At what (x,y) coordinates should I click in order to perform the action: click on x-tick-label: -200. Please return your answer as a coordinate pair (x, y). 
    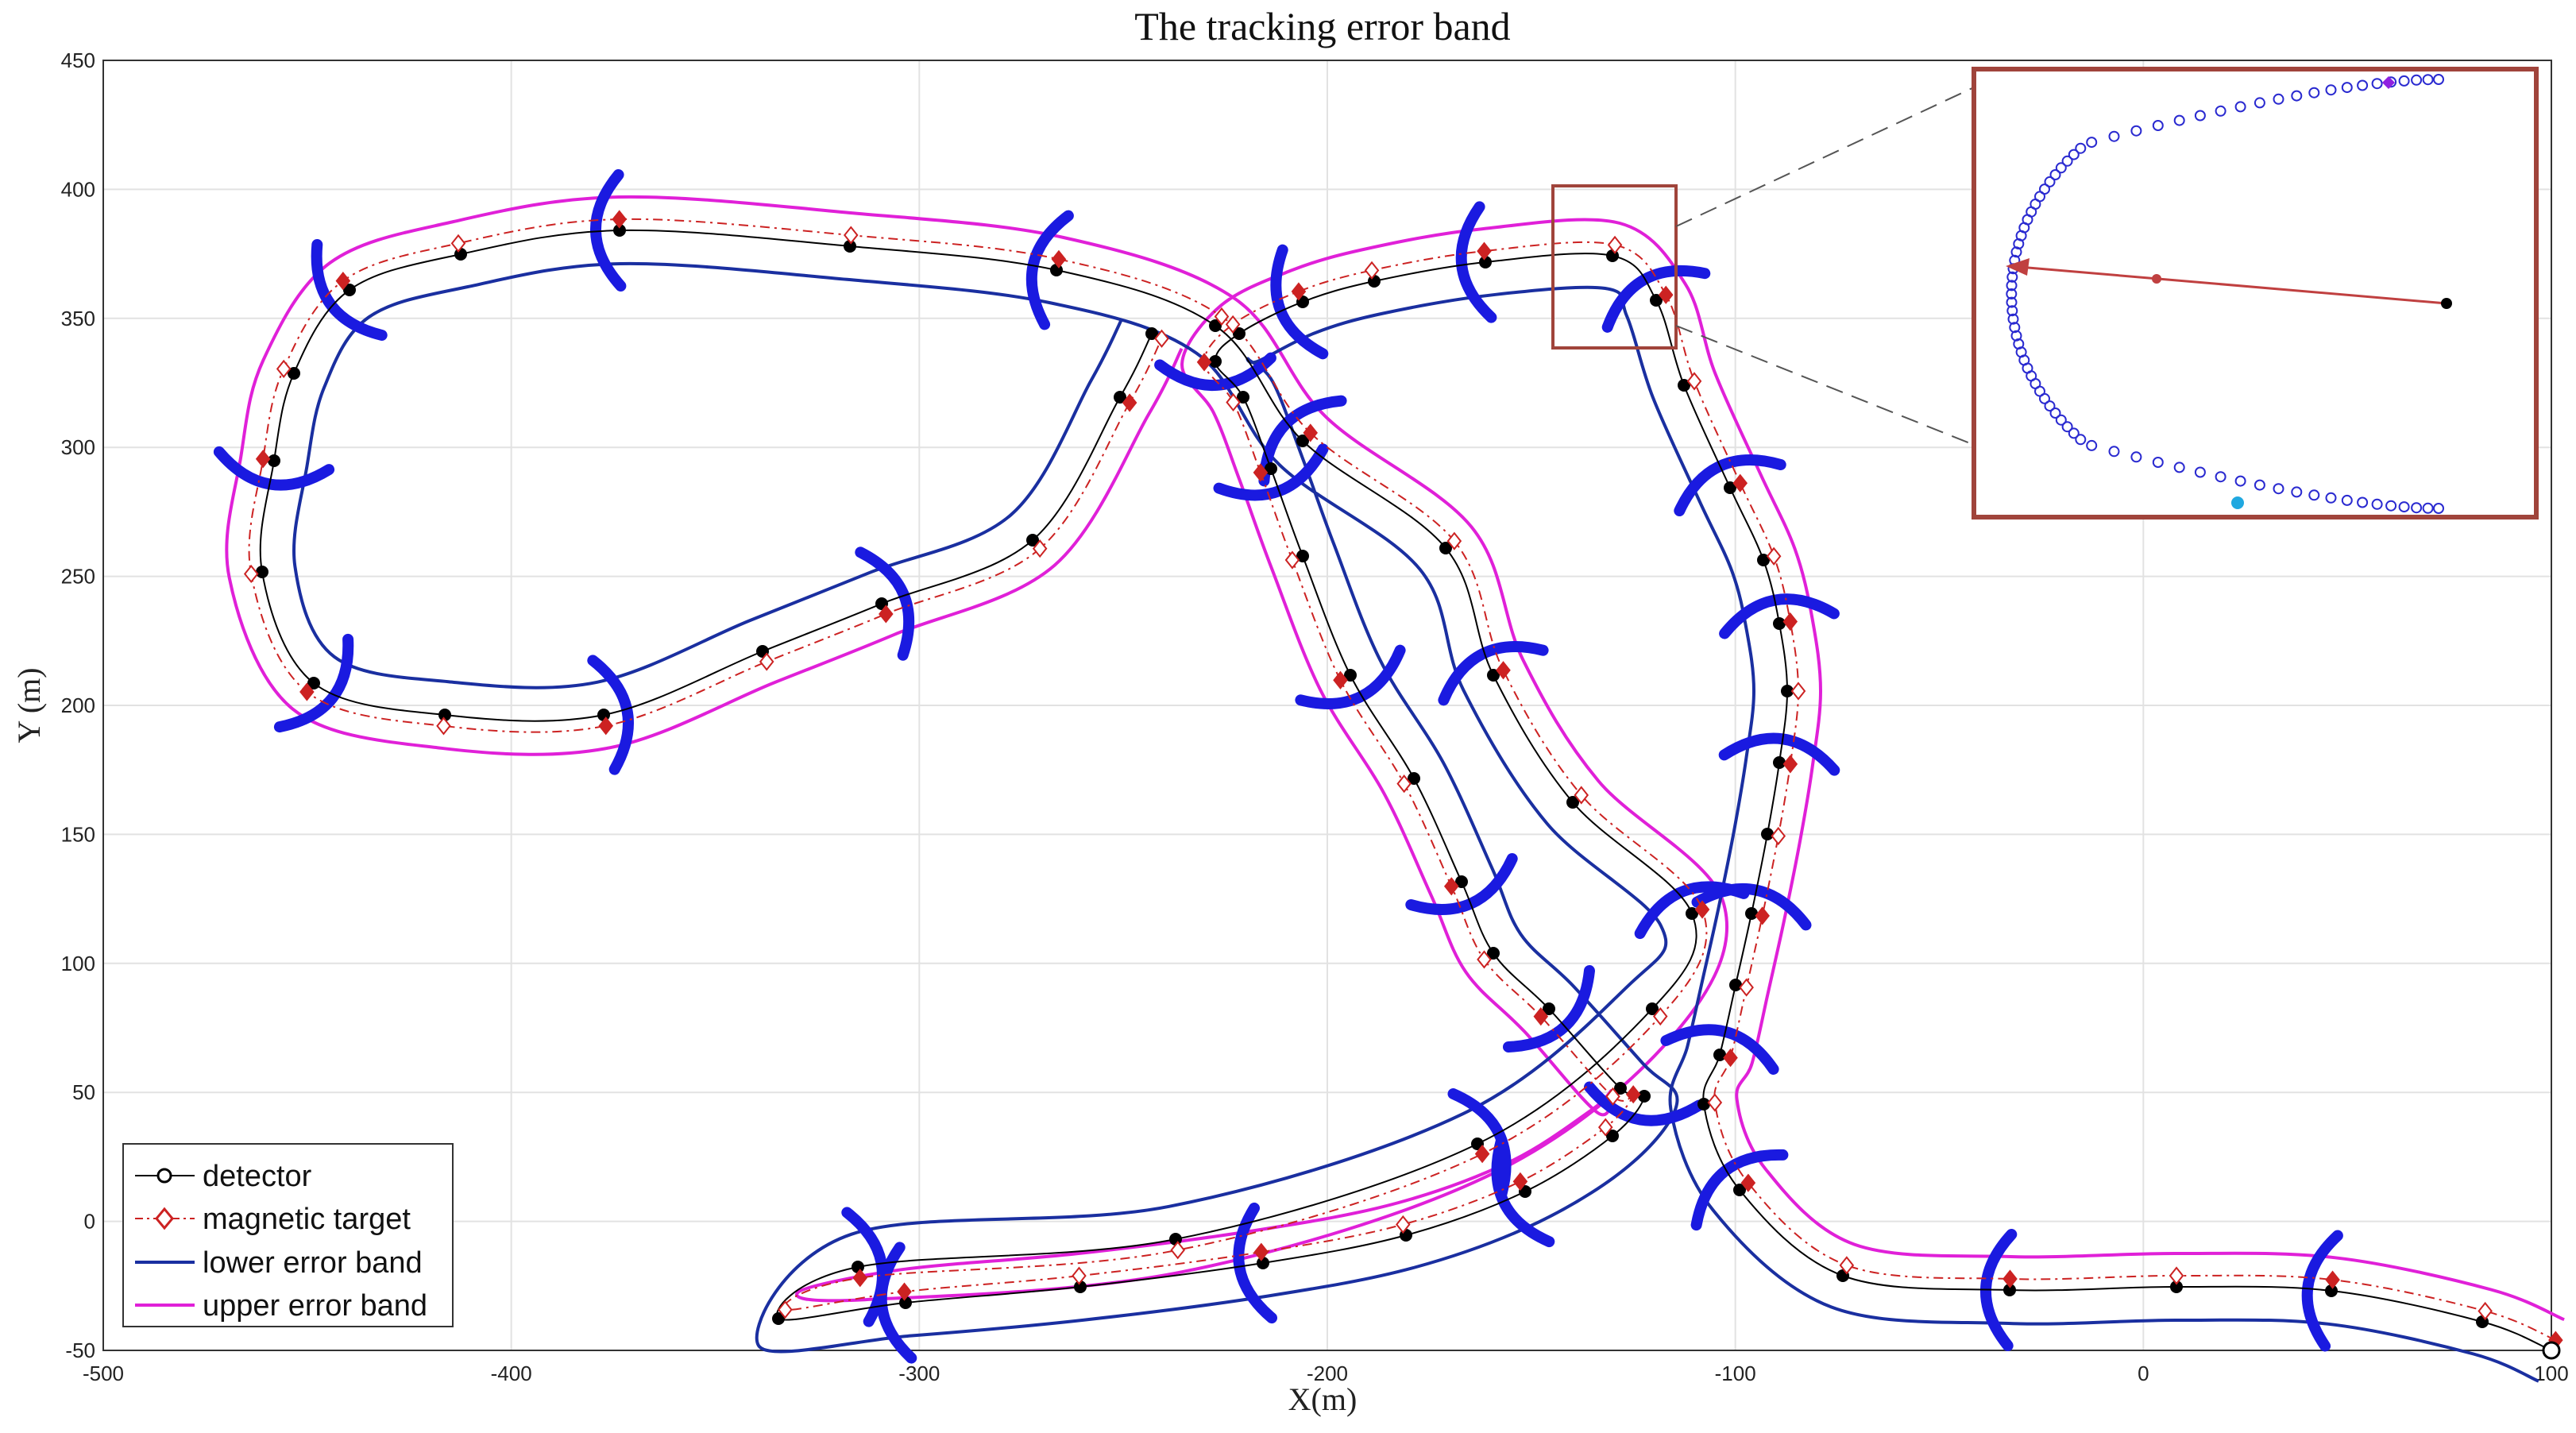
    Looking at the image, I should click on (1327, 1373).